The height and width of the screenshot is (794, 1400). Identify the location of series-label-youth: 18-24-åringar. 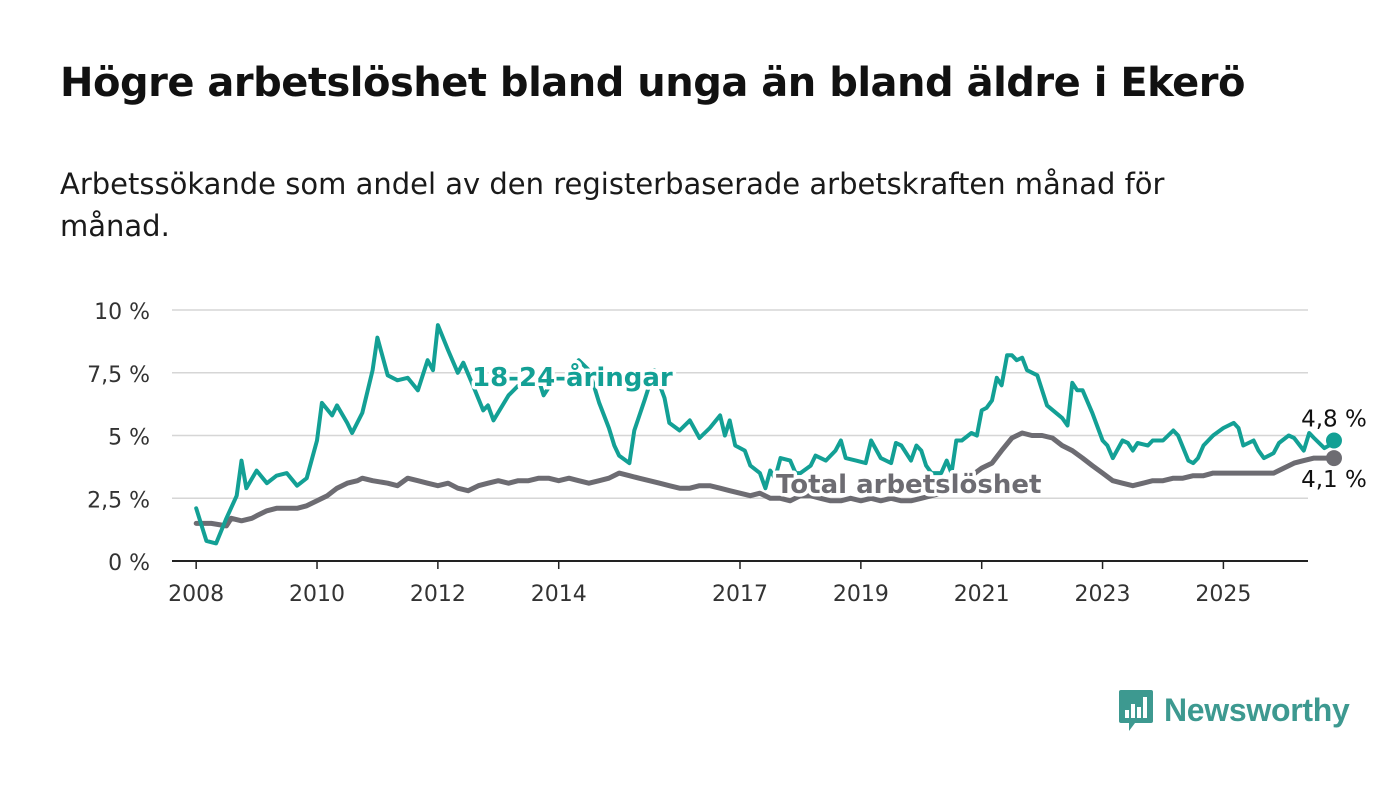
(572, 377).